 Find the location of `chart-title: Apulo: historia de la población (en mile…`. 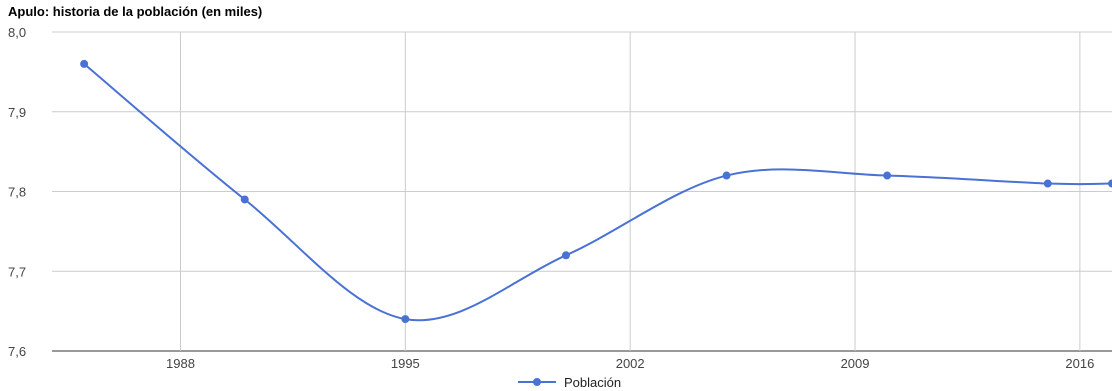

chart-title: Apulo: historia de la población (en mile… is located at coordinates (135, 11).